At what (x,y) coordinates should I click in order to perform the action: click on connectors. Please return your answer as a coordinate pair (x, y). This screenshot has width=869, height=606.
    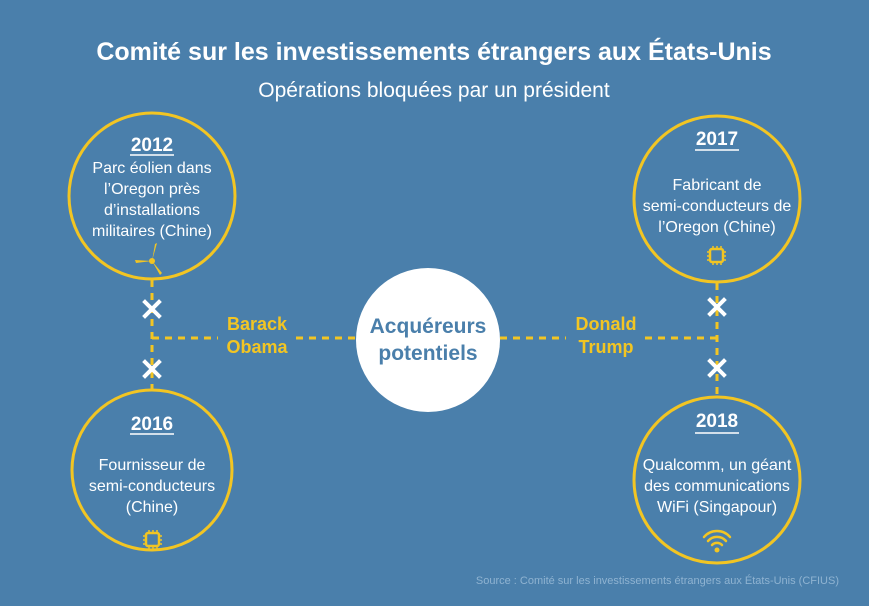
    Looking at the image, I should click on (434, 338).